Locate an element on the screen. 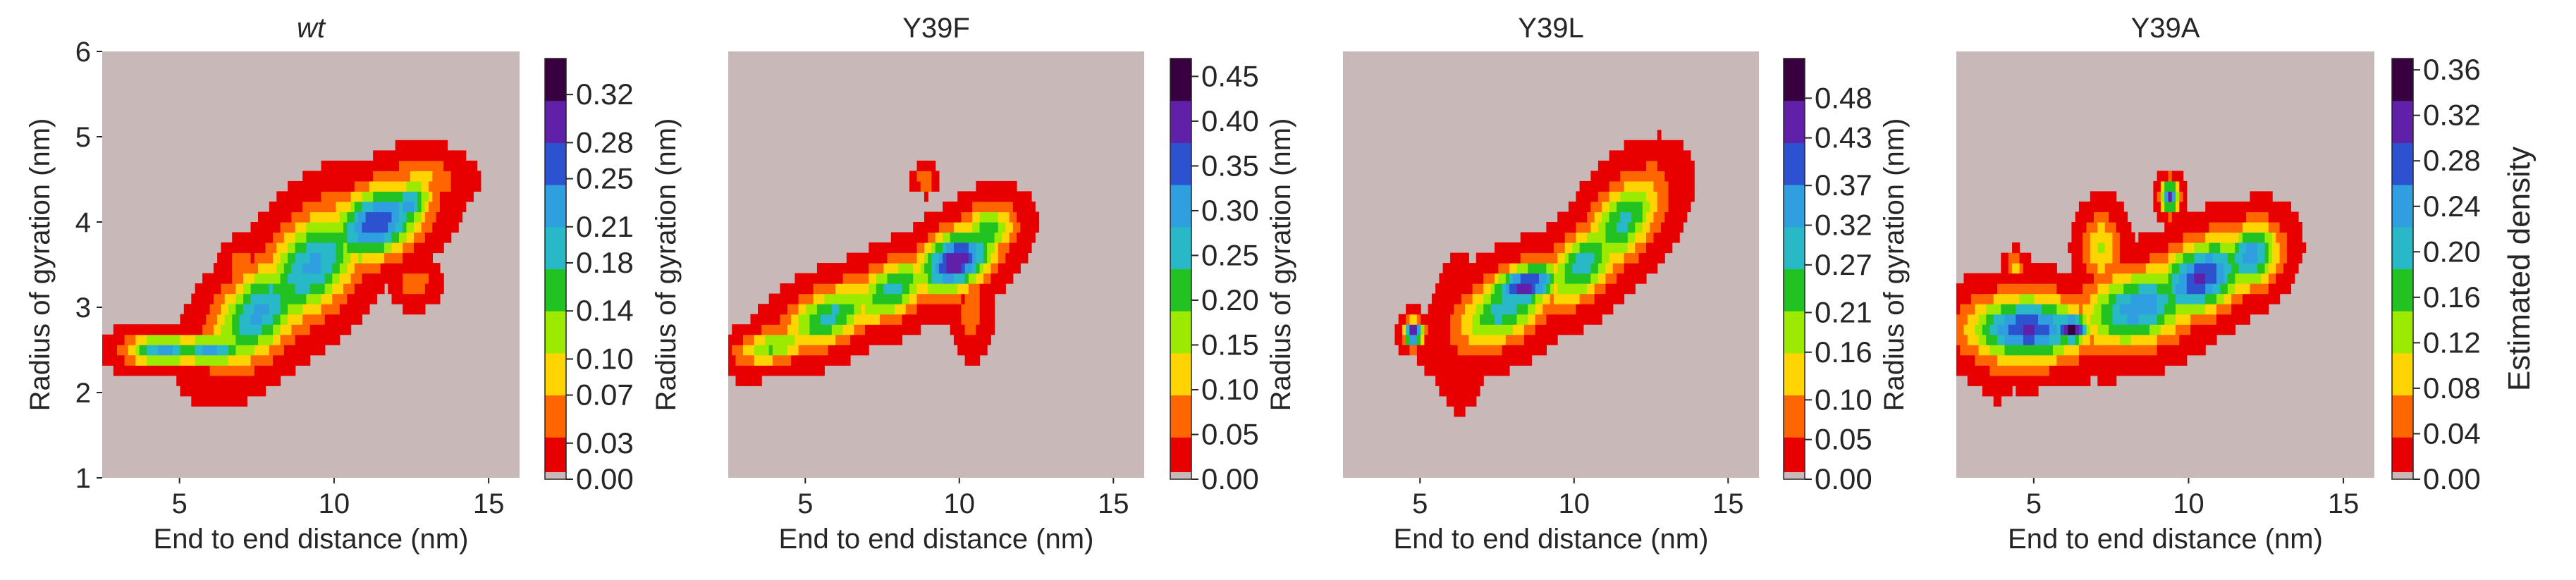 The height and width of the screenshot is (580, 2576). colorbar-tick-label: 0.28 is located at coordinates (2452, 160).